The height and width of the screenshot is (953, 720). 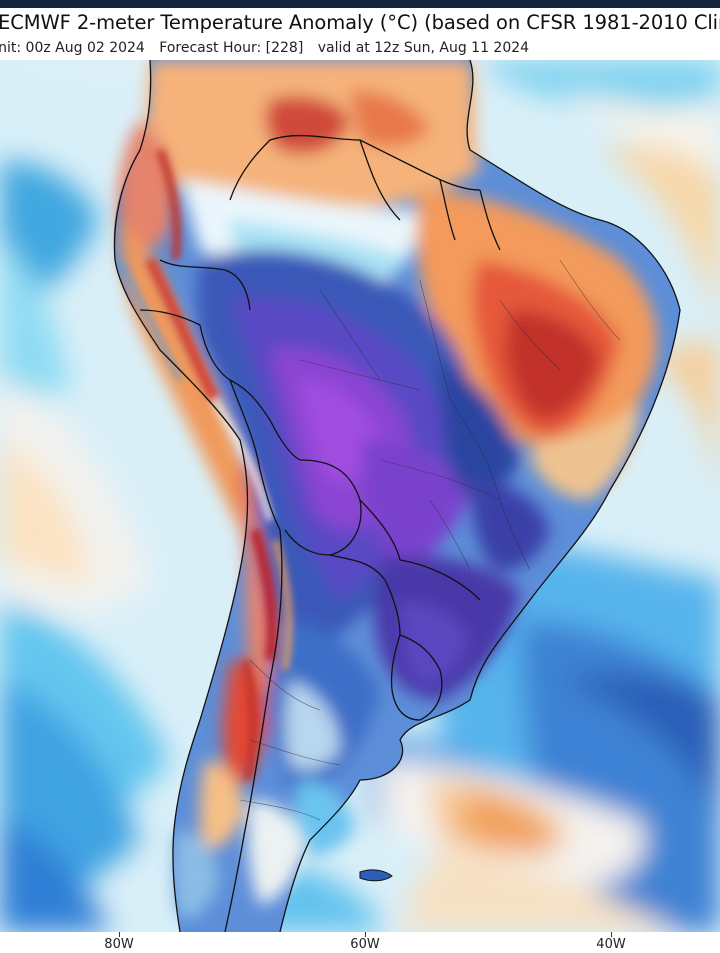 What do you see at coordinates (611, 934) in the screenshot?
I see `tick-40w` at bounding box center [611, 934].